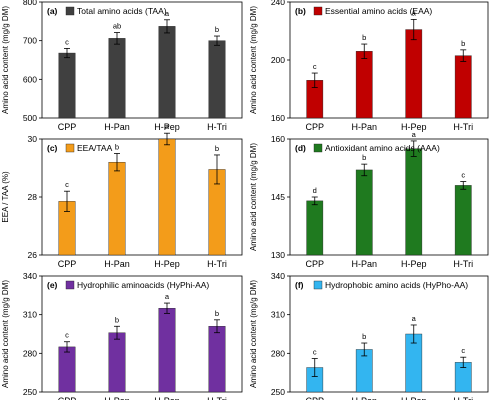  I want to click on y-tick-label: 700, so click(30, 41).